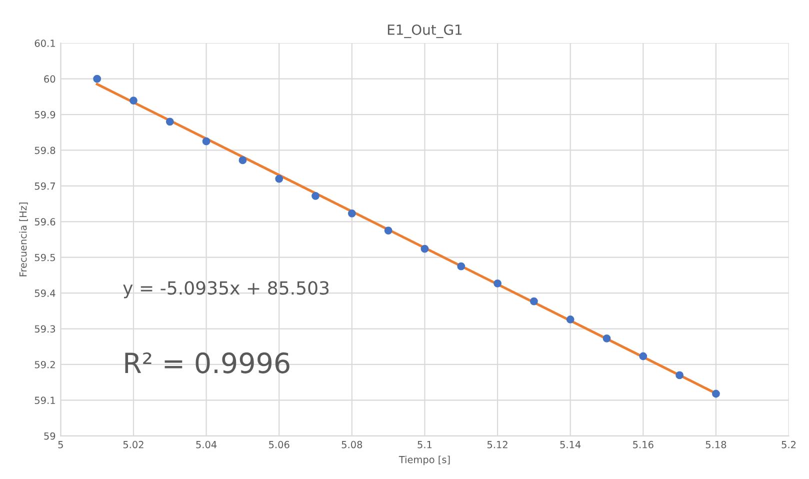 This screenshot has height=479, width=809. I want to click on y-tick-label: 59, so click(50, 436).